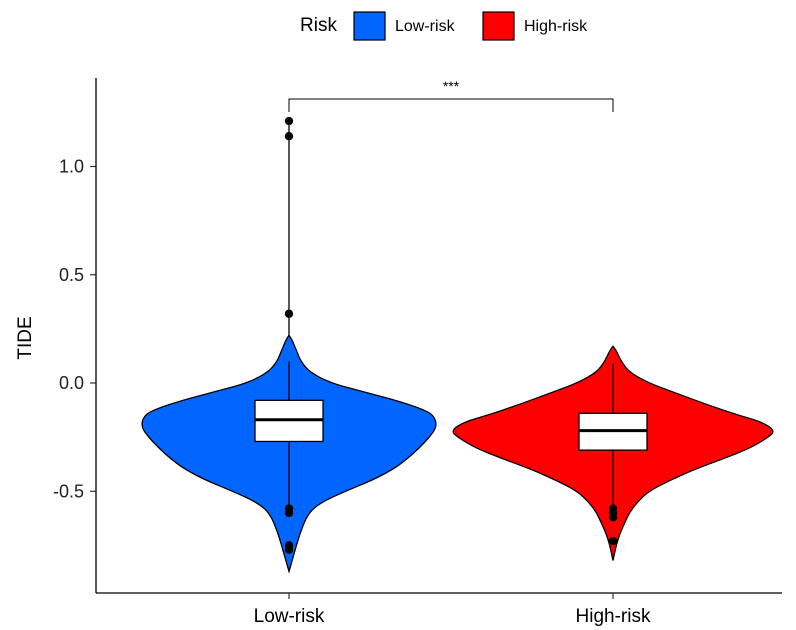 The image size is (796, 630). What do you see at coordinates (451, 105) in the screenshot?
I see `significance-bracket-line` at bounding box center [451, 105].